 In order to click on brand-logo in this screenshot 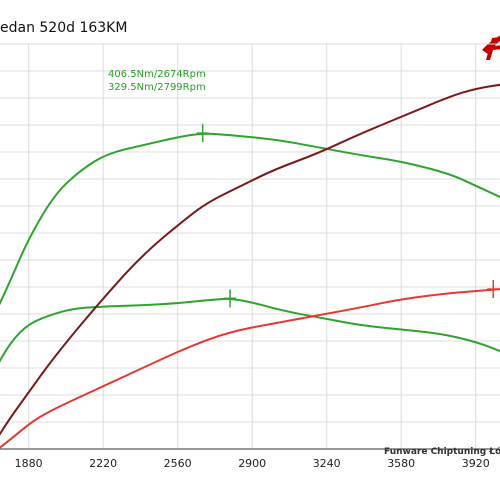, I will do `click(491, 47)`.